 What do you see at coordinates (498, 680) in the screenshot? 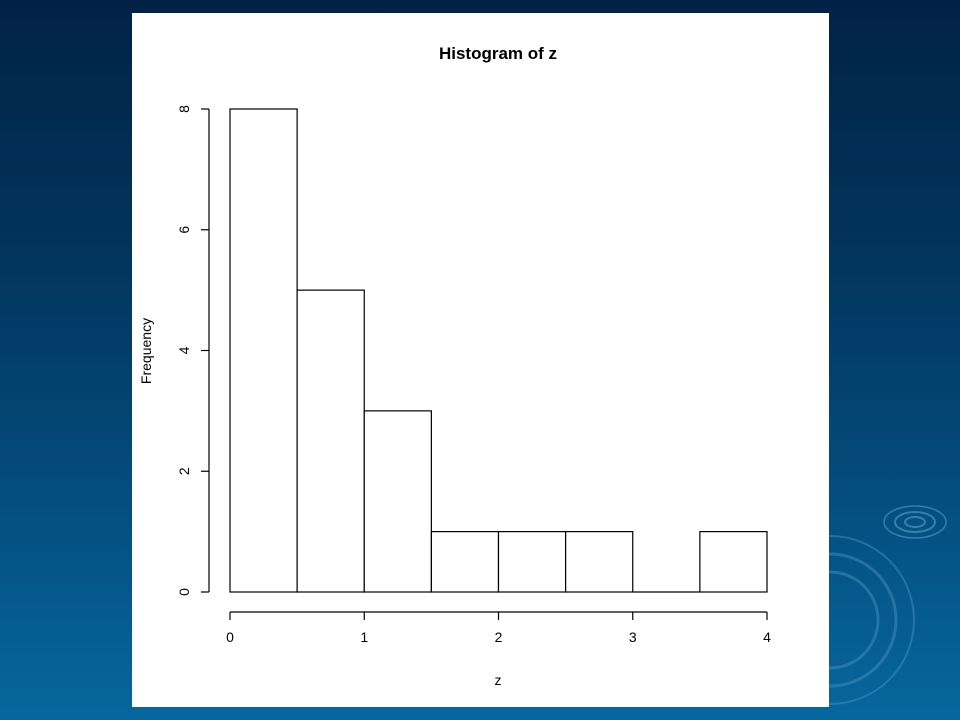
I see `x-axis-label: z` at bounding box center [498, 680].